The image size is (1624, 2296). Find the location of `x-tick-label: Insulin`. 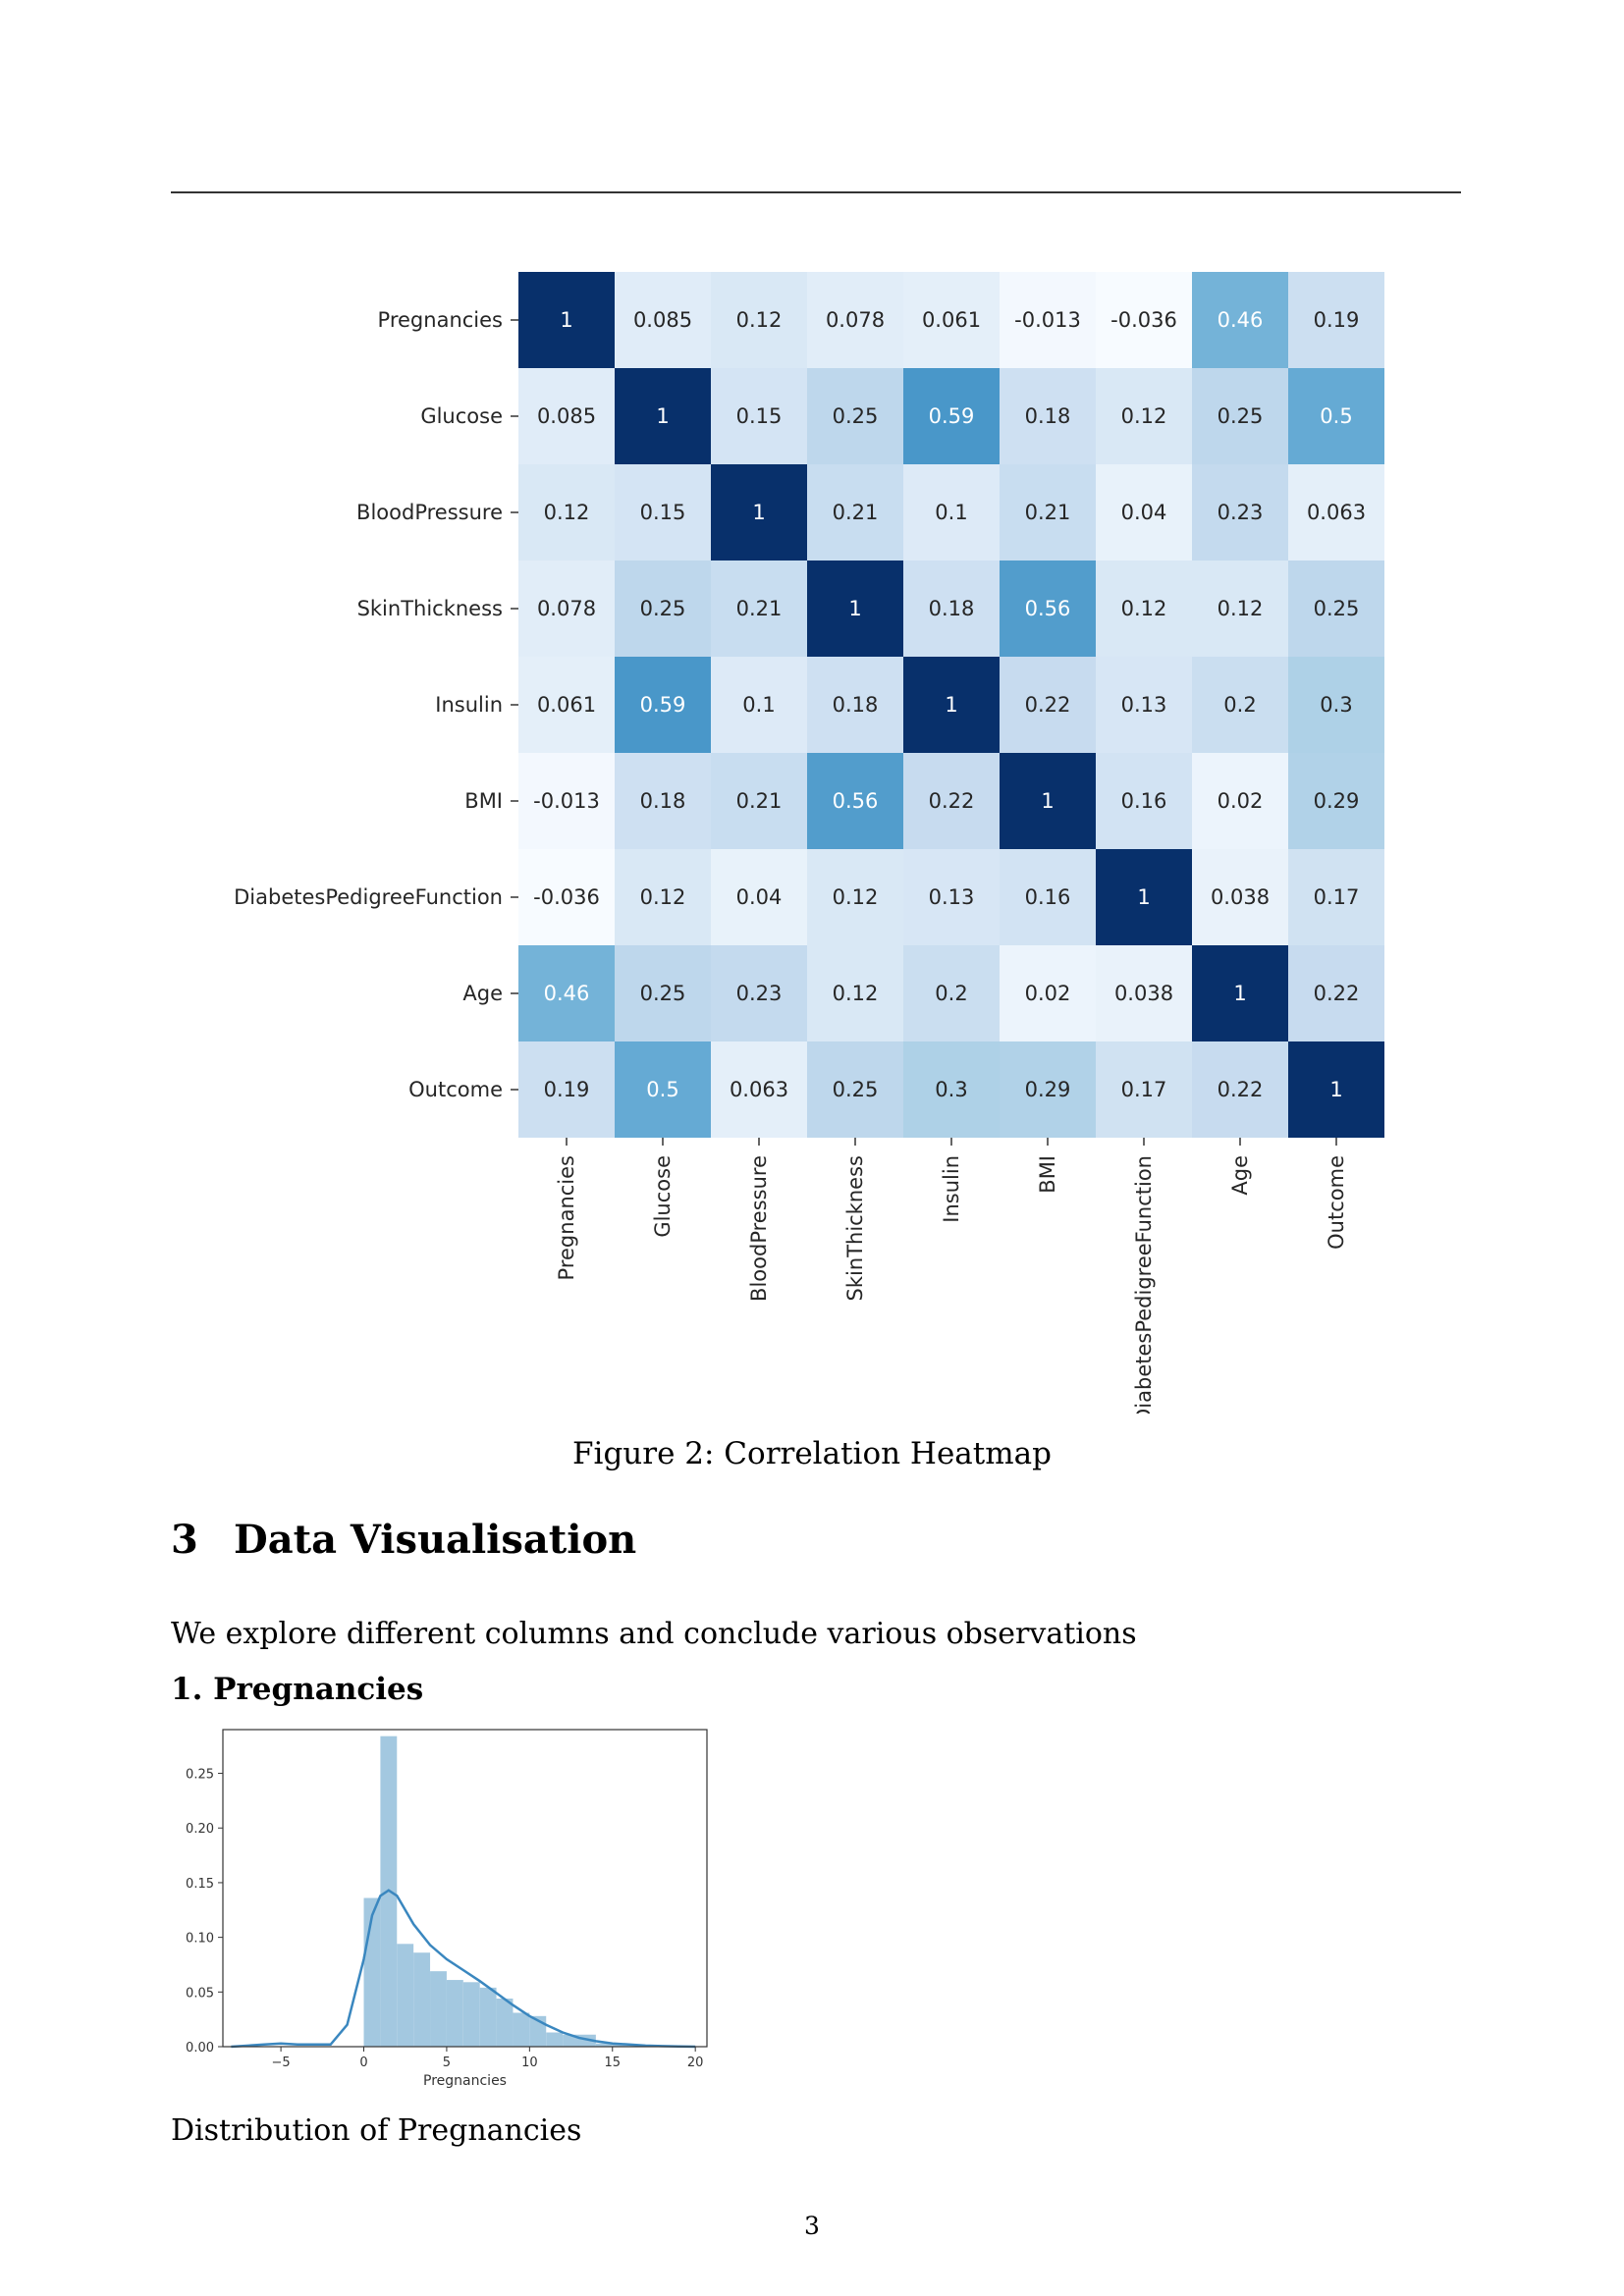

x-tick-label: Insulin is located at coordinates (951, 1189).